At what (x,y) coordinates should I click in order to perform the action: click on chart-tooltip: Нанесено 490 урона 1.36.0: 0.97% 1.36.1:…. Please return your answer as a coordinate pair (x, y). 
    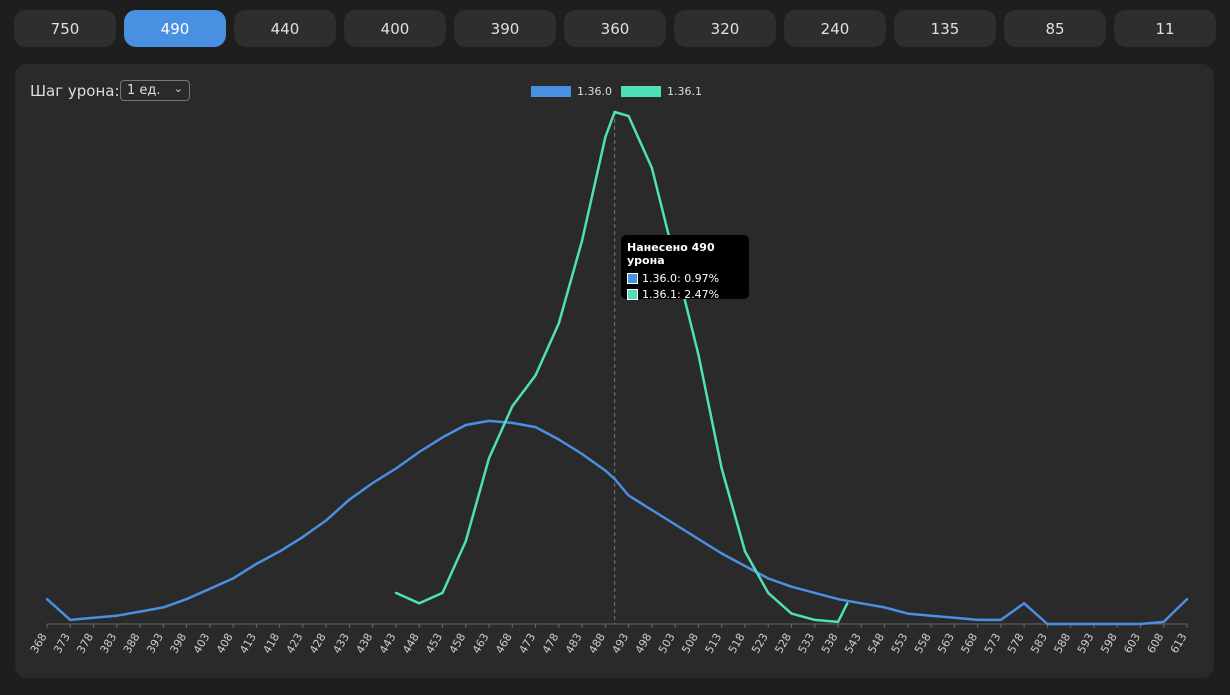
    Looking at the image, I should click on (685, 268).